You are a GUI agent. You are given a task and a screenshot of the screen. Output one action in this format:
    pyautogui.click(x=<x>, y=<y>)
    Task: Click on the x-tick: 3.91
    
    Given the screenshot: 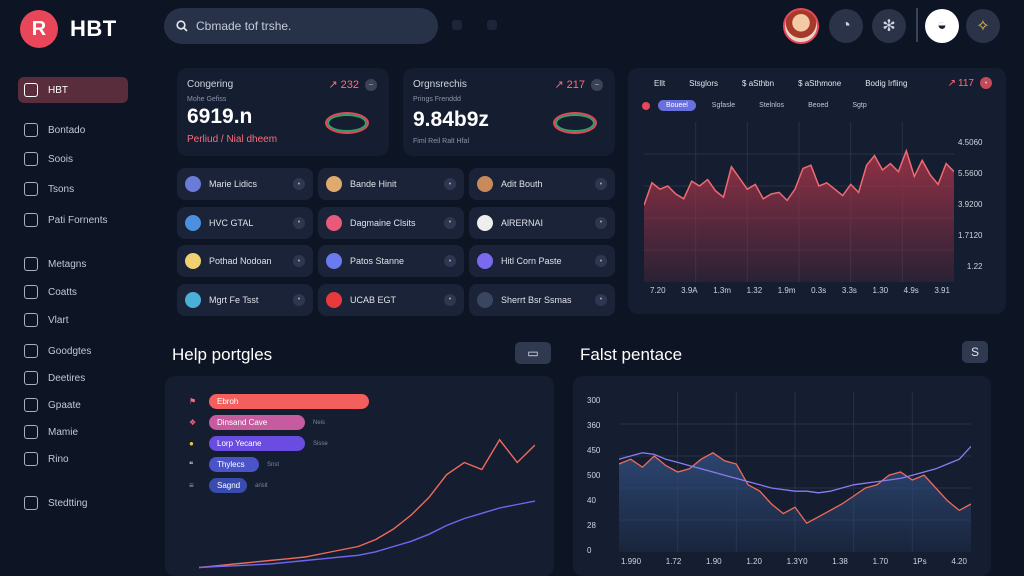 What is the action you would take?
    pyautogui.click(x=942, y=290)
    